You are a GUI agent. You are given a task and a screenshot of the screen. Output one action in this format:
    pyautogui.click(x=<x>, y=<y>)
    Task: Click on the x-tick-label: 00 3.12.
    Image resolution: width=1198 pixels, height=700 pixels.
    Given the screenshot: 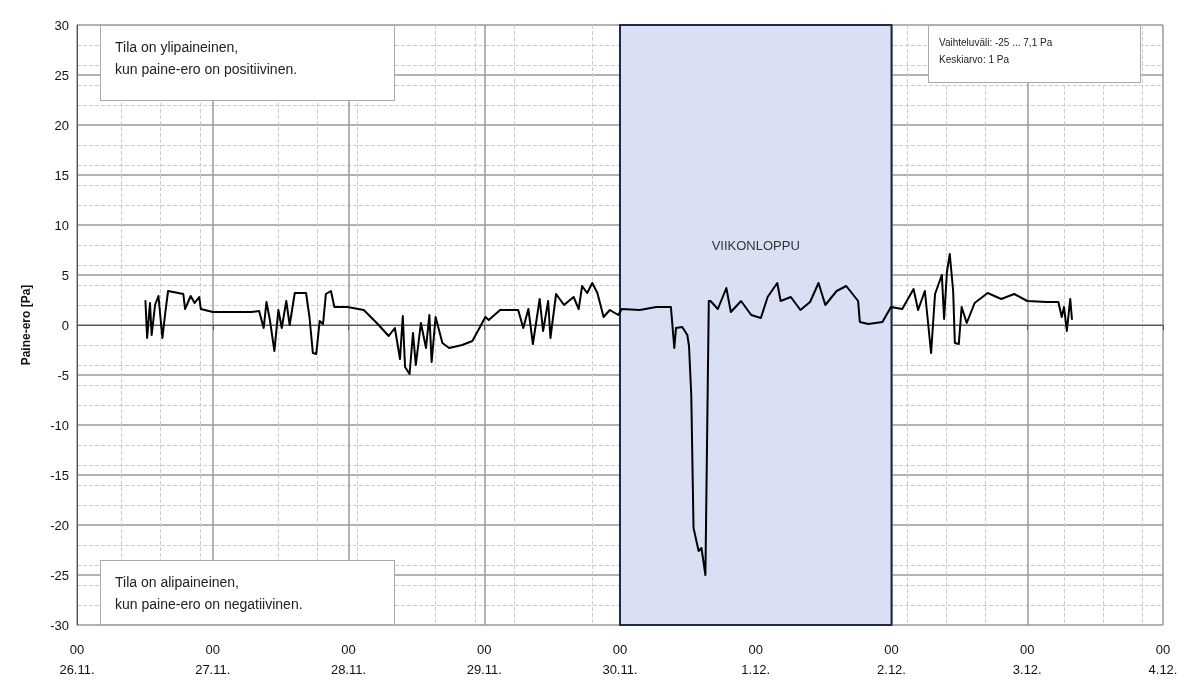 What is the action you would take?
    pyautogui.click(x=1027, y=659)
    